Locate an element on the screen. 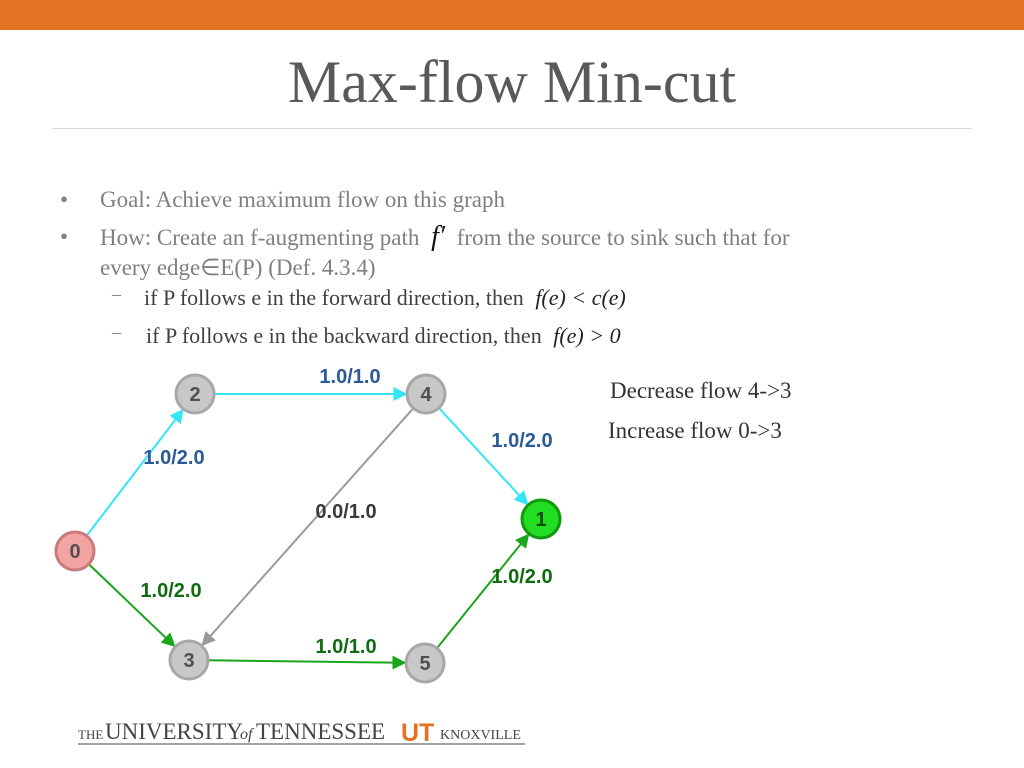 Image resolution: width=1024 pixels, height=768 pixels. node-label: 2 is located at coordinates (194, 395).